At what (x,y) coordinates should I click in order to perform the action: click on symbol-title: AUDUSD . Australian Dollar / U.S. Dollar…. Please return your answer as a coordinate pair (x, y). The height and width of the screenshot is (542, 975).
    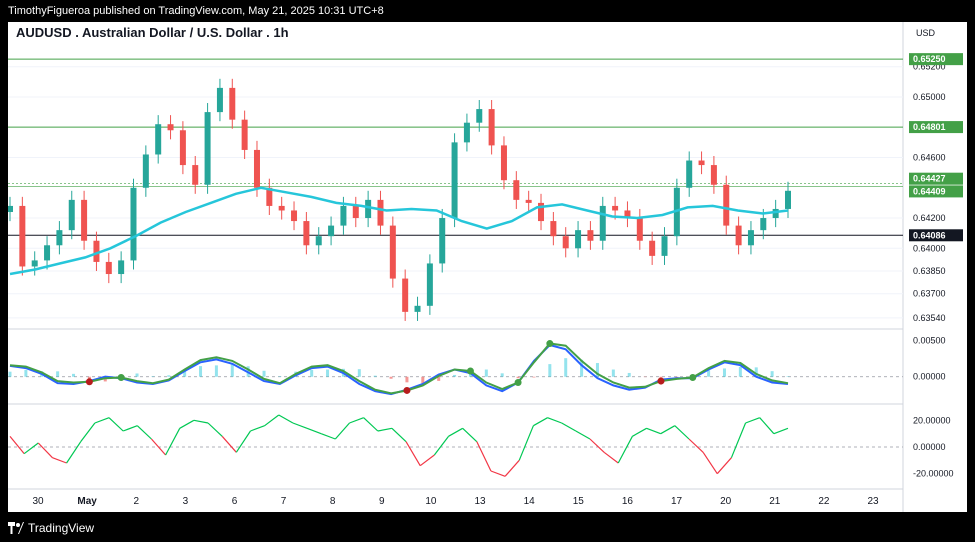
    Looking at the image, I should click on (152, 32).